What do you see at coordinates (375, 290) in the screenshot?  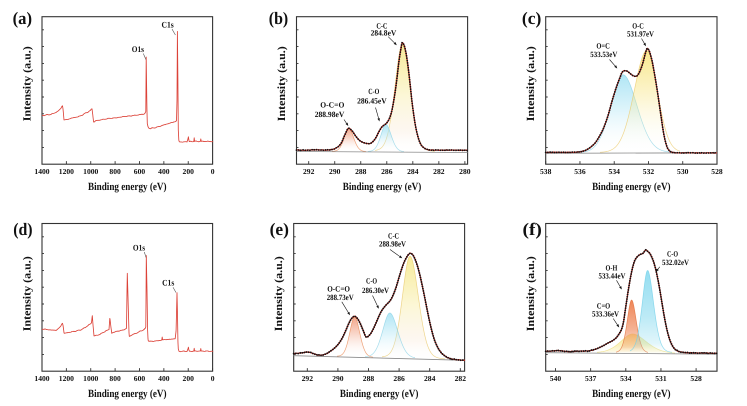 I see `svg-text: 286.30eV` at bounding box center [375, 290].